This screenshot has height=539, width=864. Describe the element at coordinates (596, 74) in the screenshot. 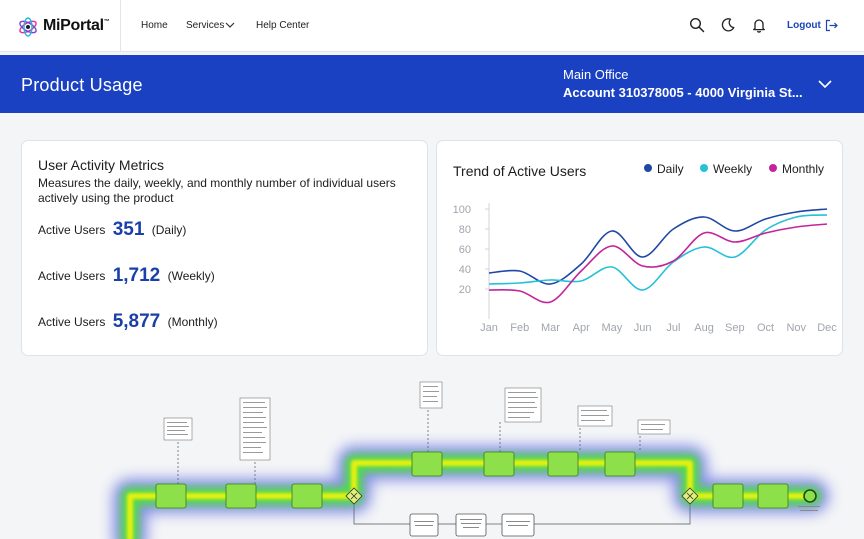

I see `account-office-label: Main Office` at that location.